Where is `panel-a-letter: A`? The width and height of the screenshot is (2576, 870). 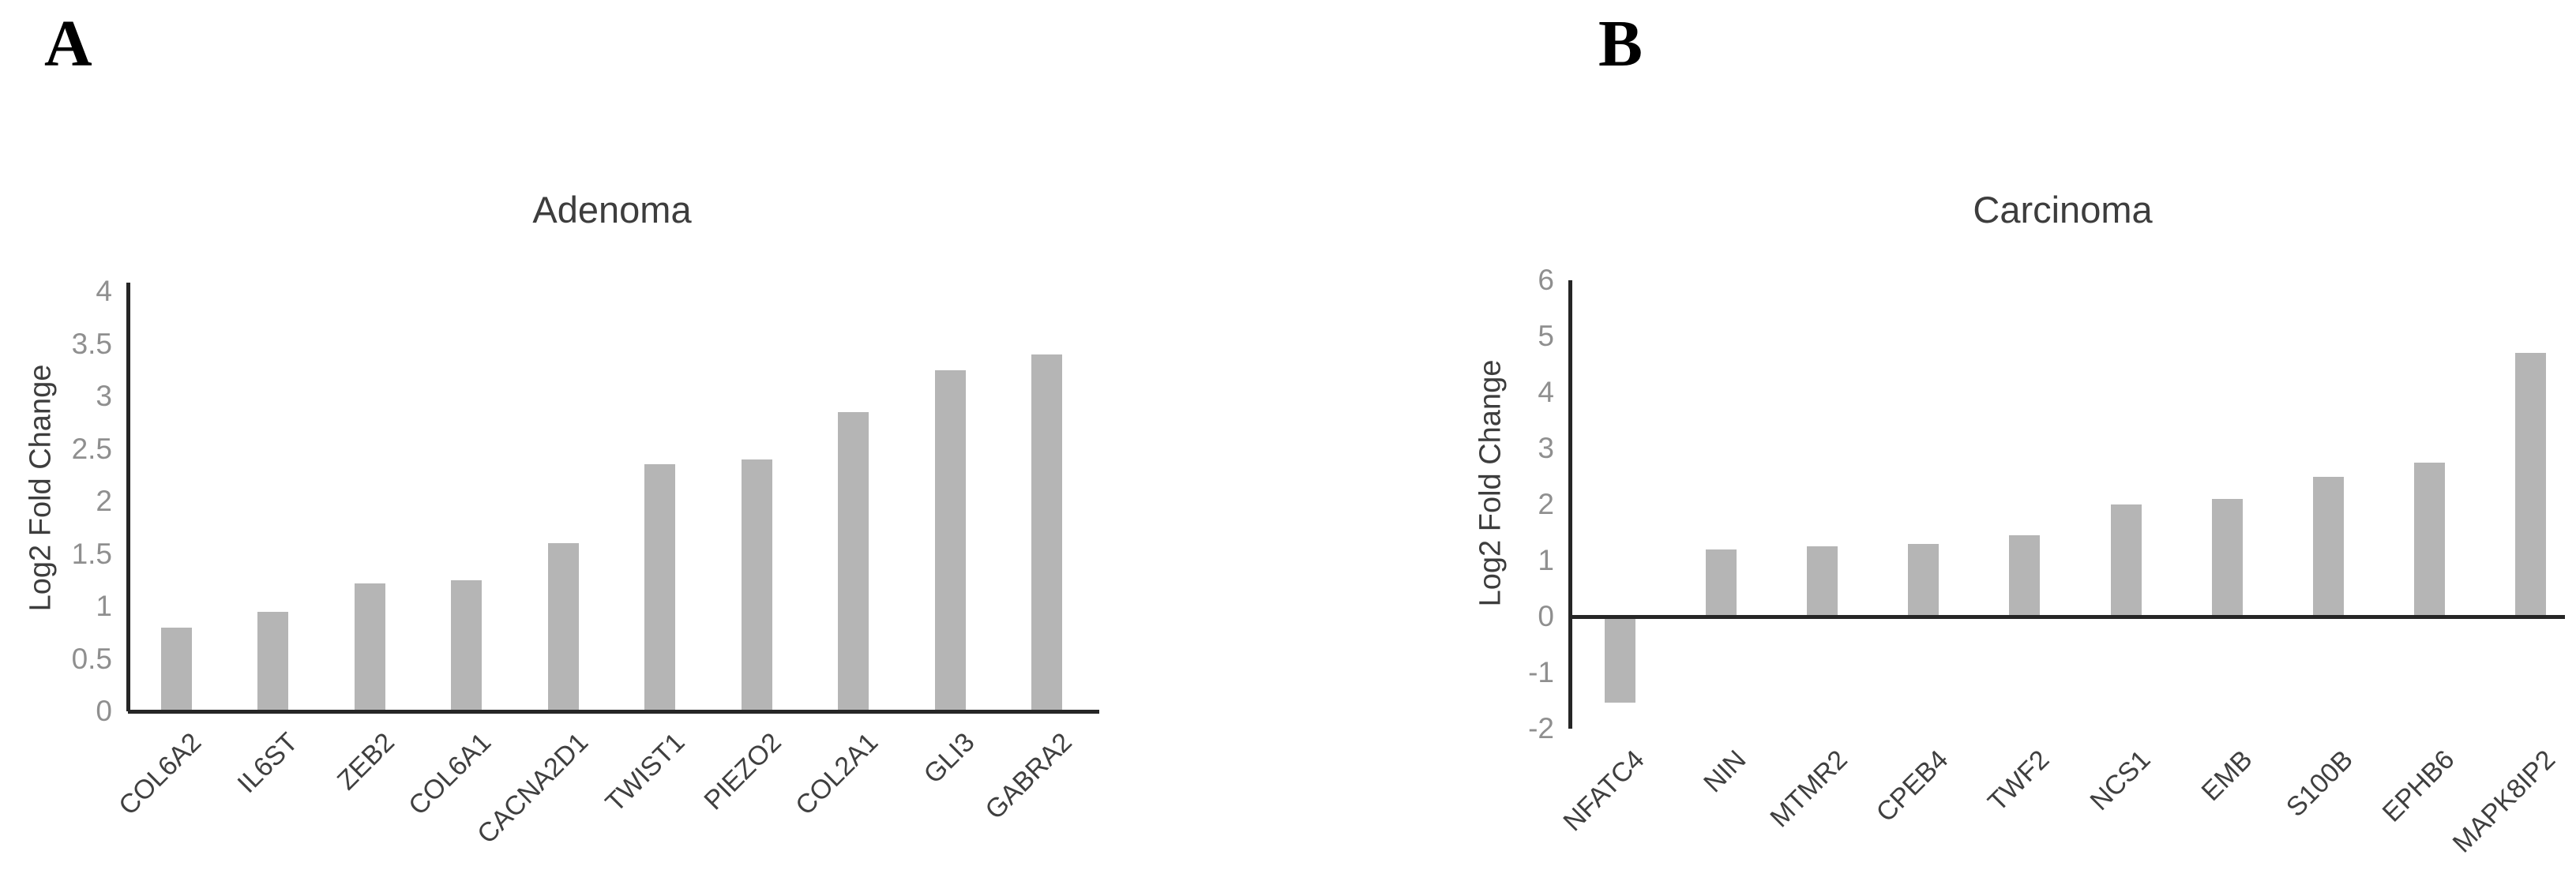
panel-a-letter: A is located at coordinates (68, 44).